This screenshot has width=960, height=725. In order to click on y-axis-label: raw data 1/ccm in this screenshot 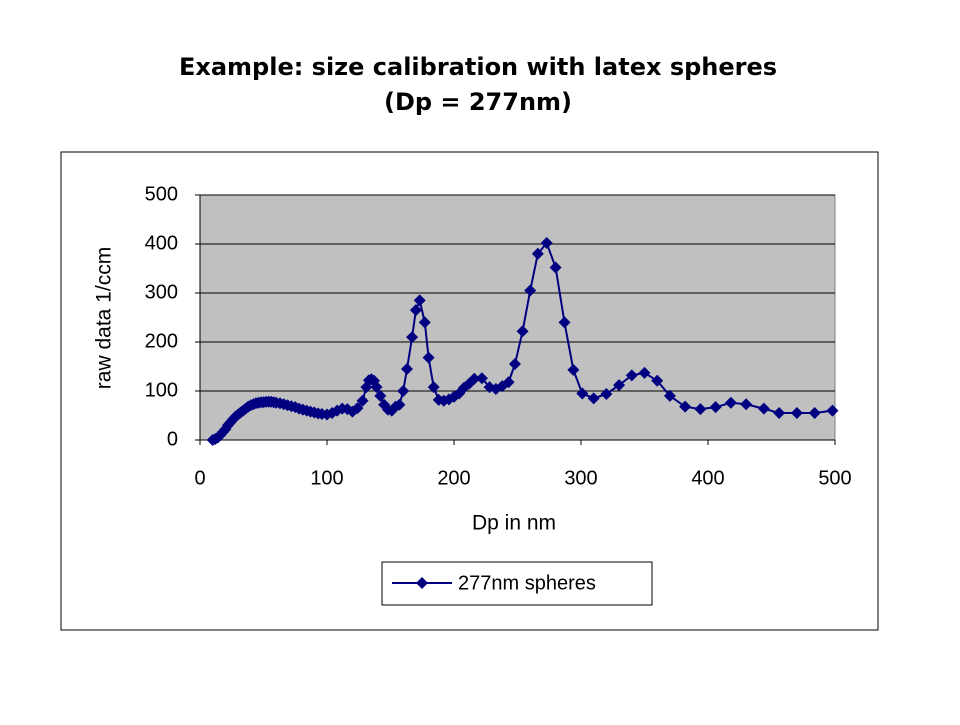, I will do `click(104, 318)`.